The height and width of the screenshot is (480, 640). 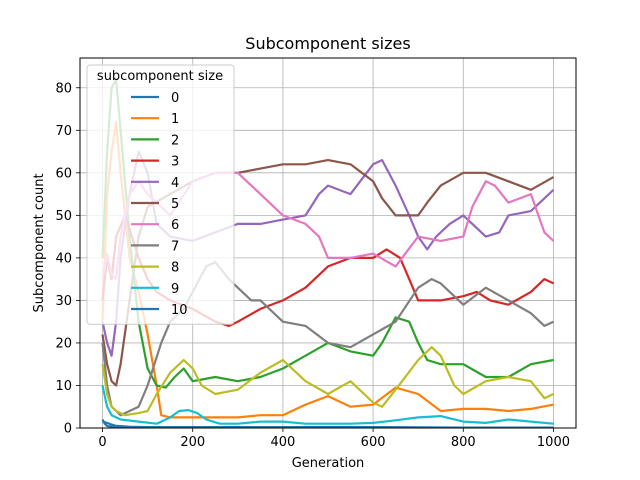 What do you see at coordinates (179, 310) in the screenshot?
I see `legend-label-10: 10` at bounding box center [179, 310].